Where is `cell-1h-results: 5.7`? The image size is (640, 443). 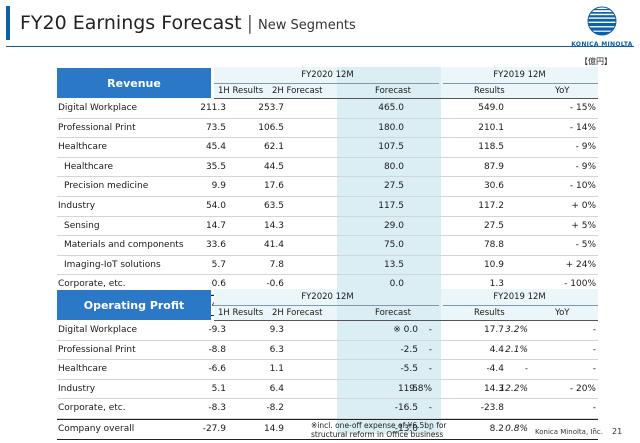
cell-1h-results: 5.7 is located at coordinates (218, 264).